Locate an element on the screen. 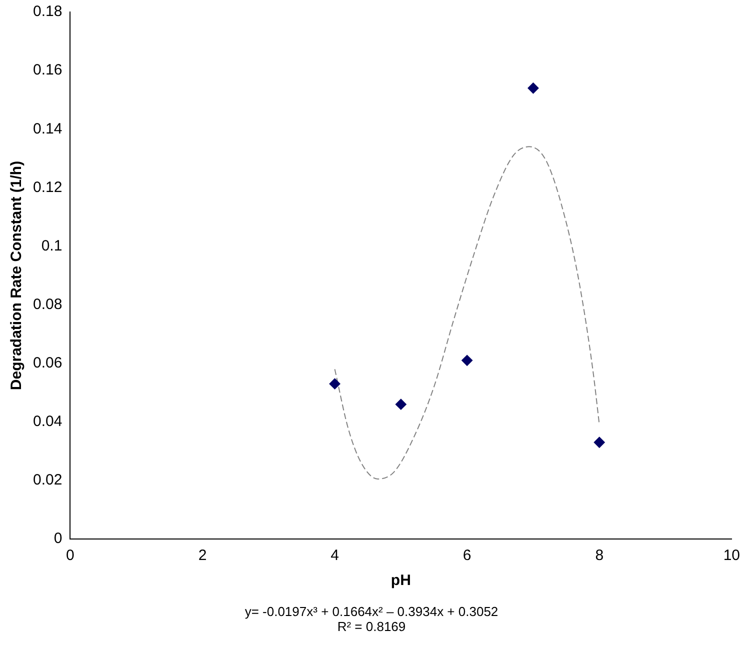 This screenshot has width=743, height=653. y-tick-label: 0.06 is located at coordinates (47, 363).